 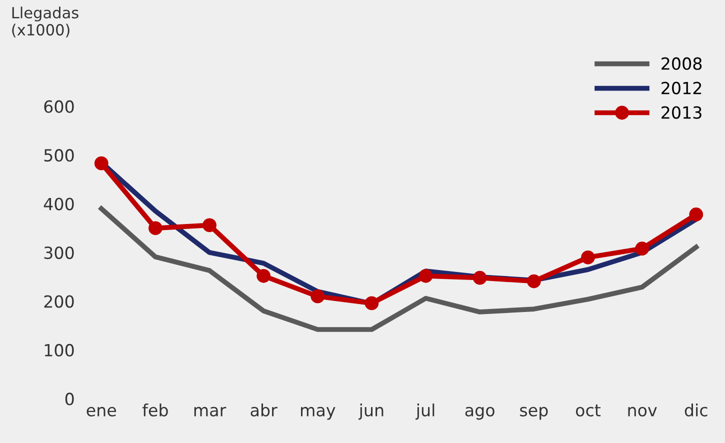 I want to click on x-tick-label: may, so click(x=318, y=413).